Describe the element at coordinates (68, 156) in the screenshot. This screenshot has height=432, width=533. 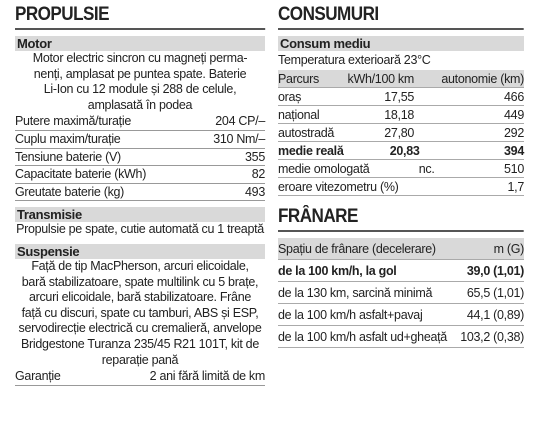
I see `spec-label: Tensiune baterie (V)` at that location.